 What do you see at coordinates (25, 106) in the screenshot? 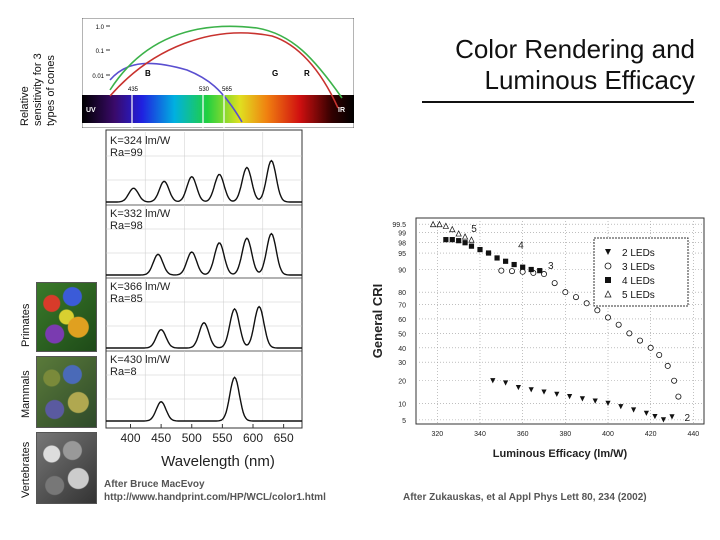
I see `cone-label-line-1: Relative` at bounding box center [25, 106].